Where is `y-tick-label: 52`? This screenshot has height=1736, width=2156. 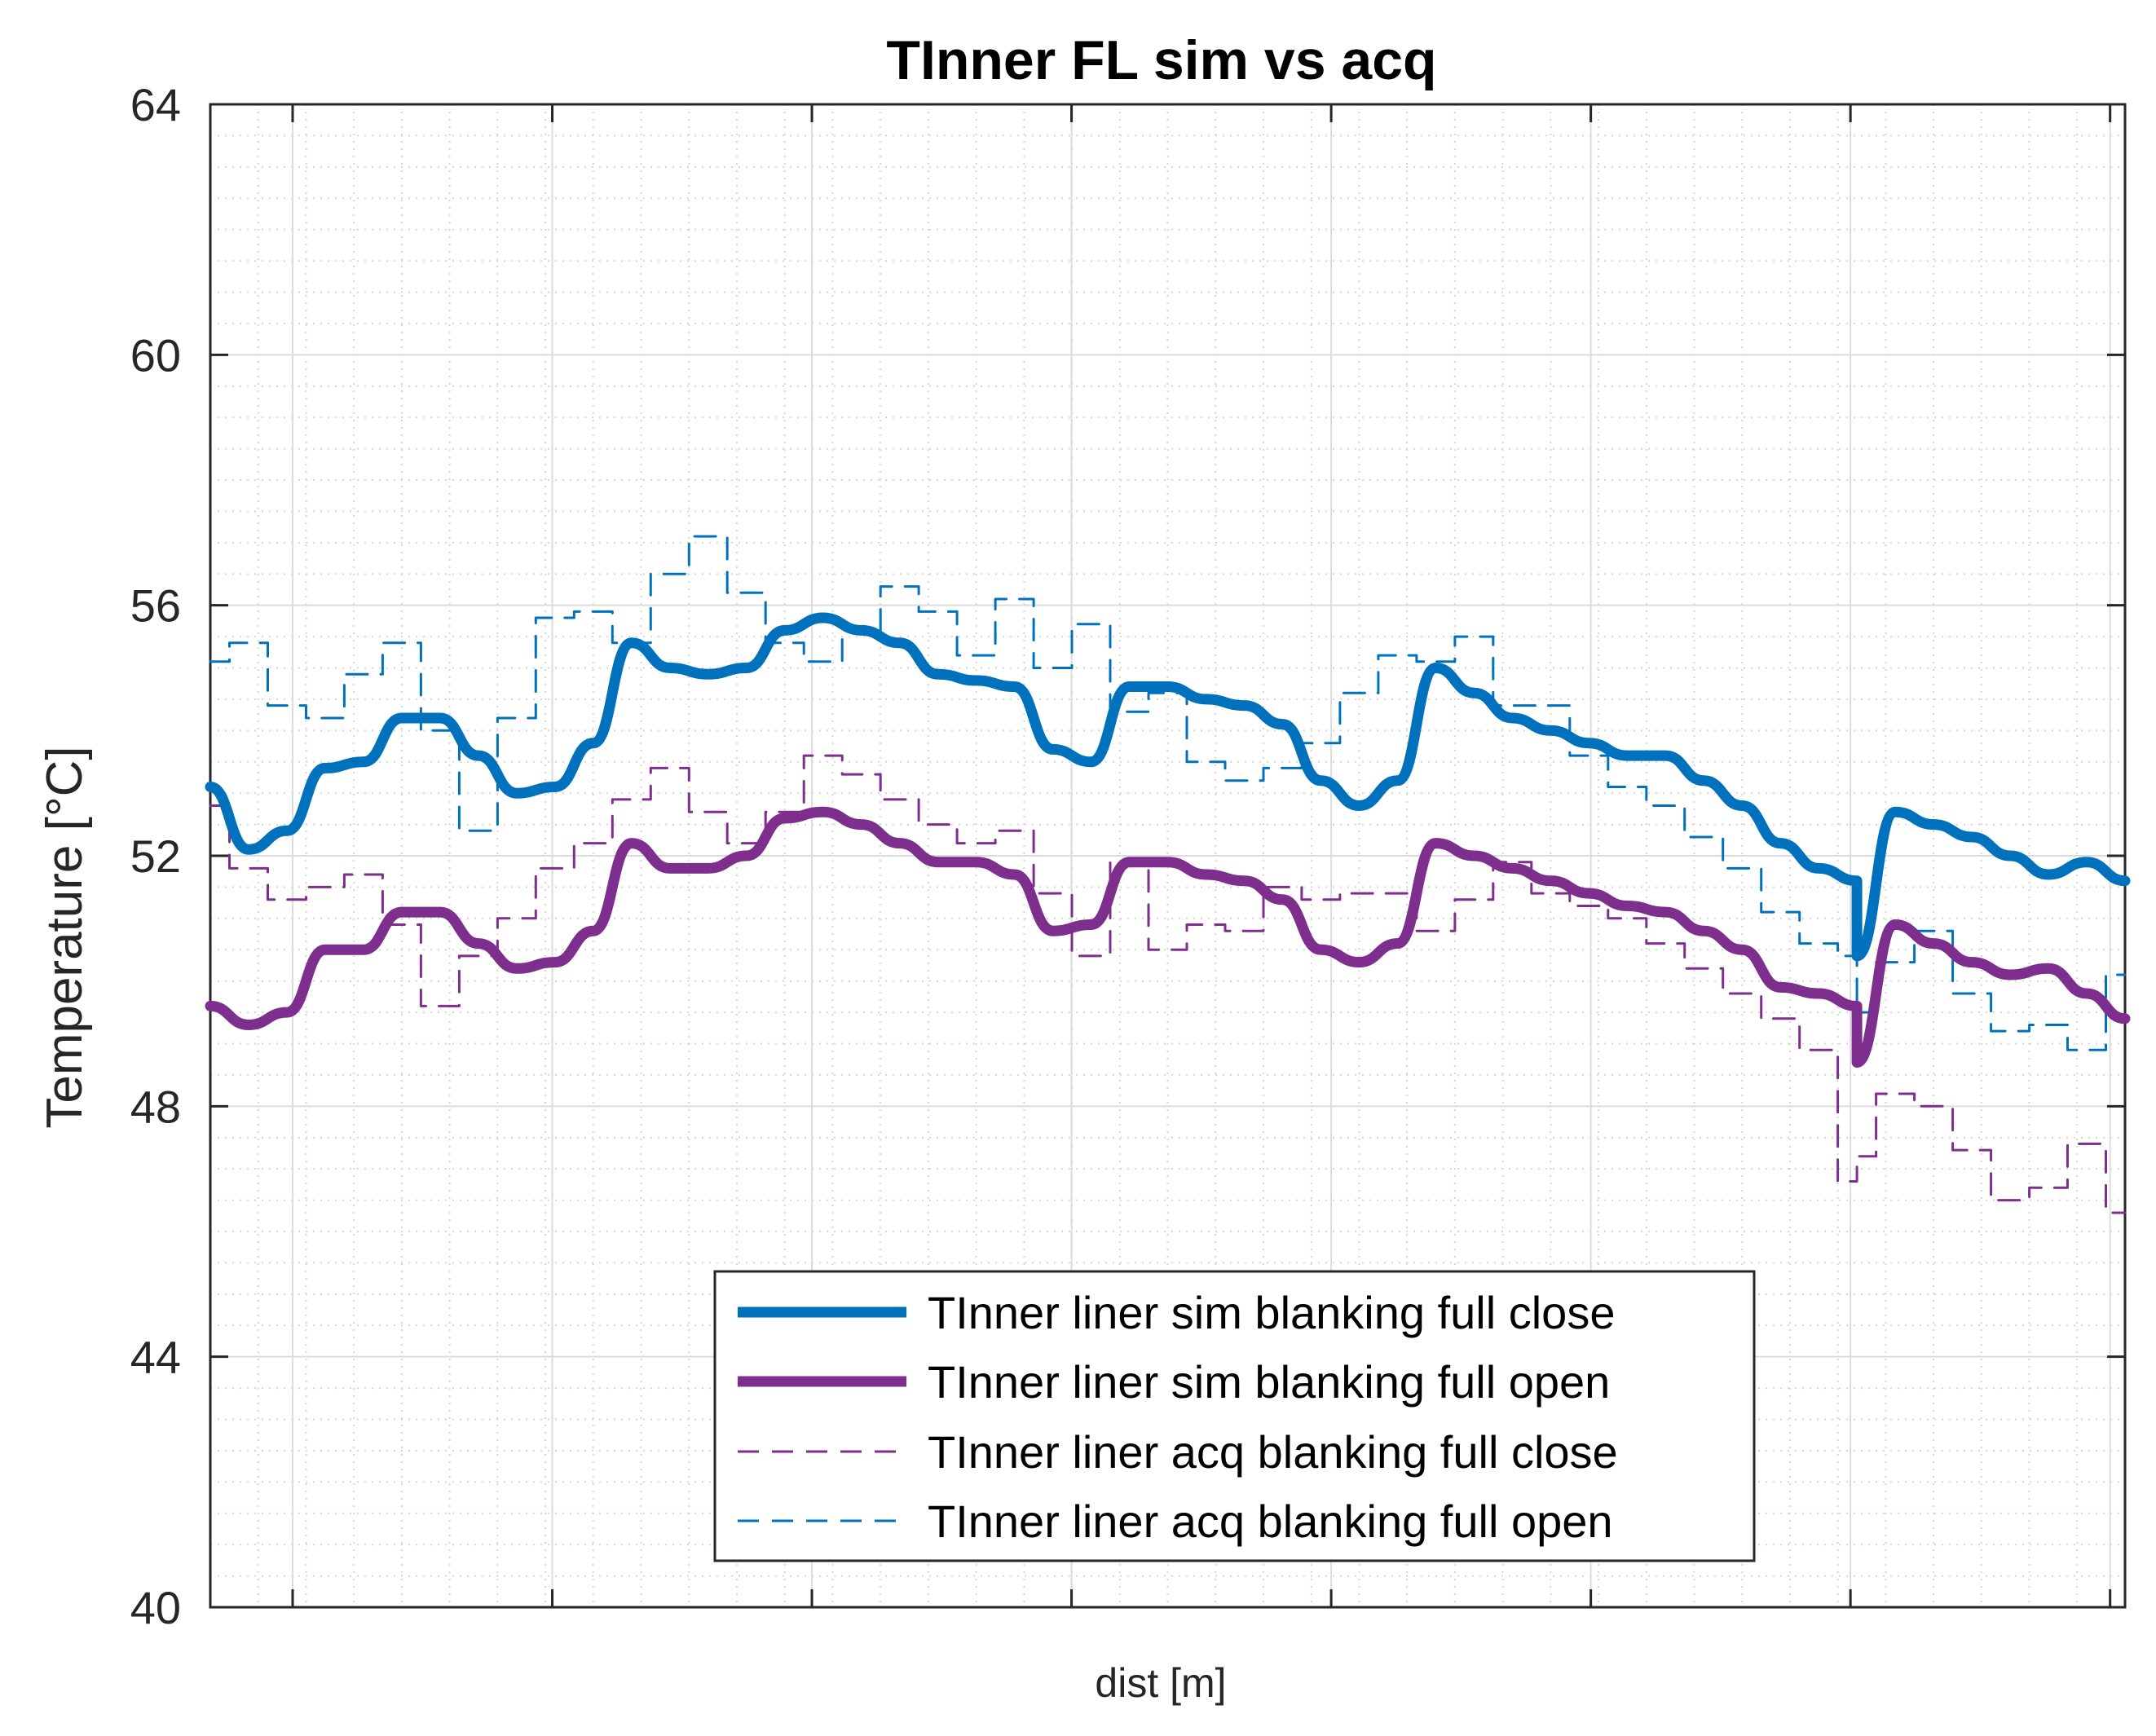
y-tick-label: 52 is located at coordinates (155, 856).